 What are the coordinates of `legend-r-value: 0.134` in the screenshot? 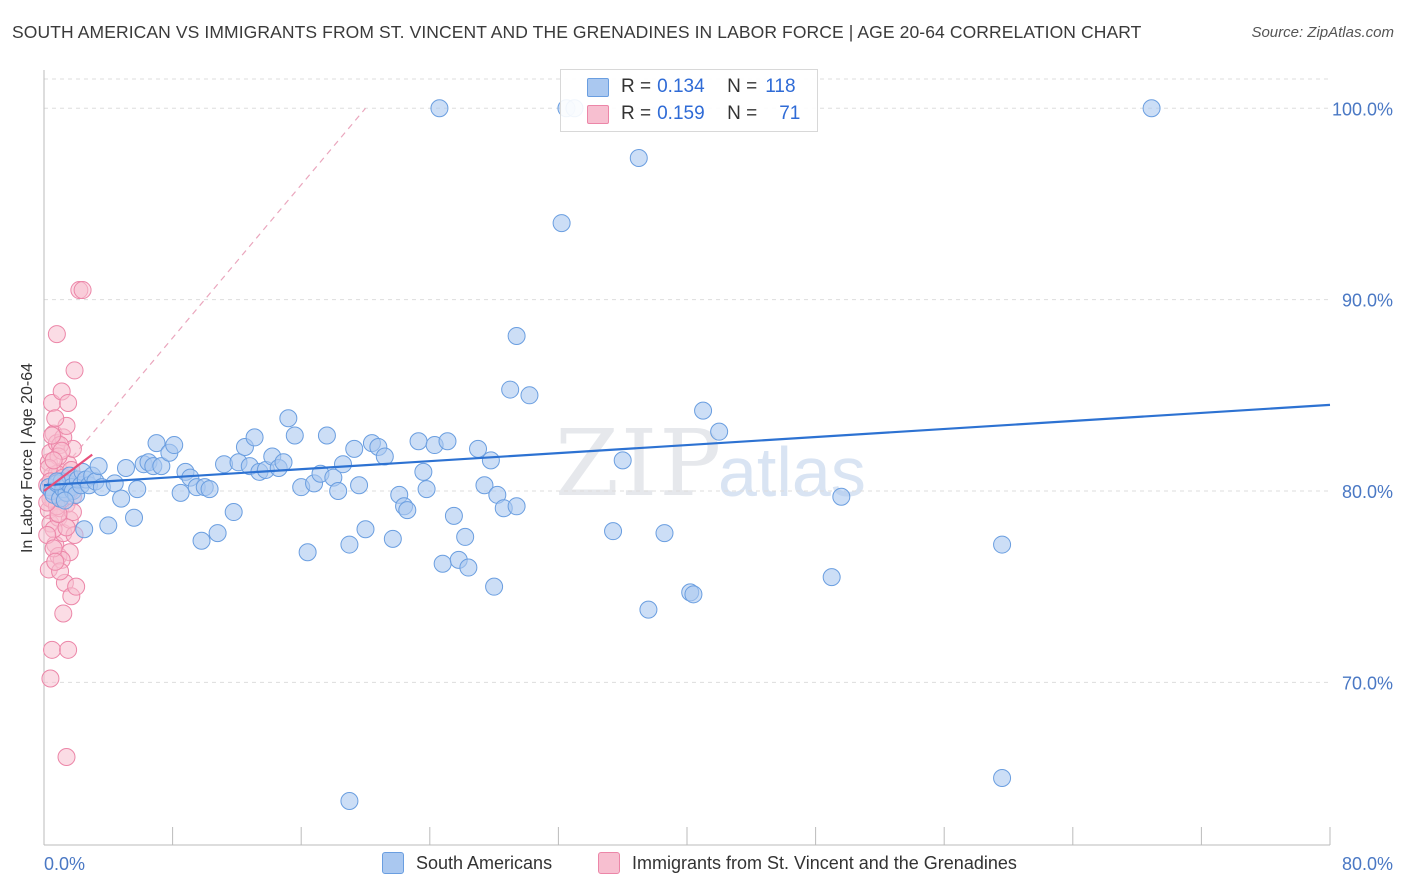 It's located at (681, 86).